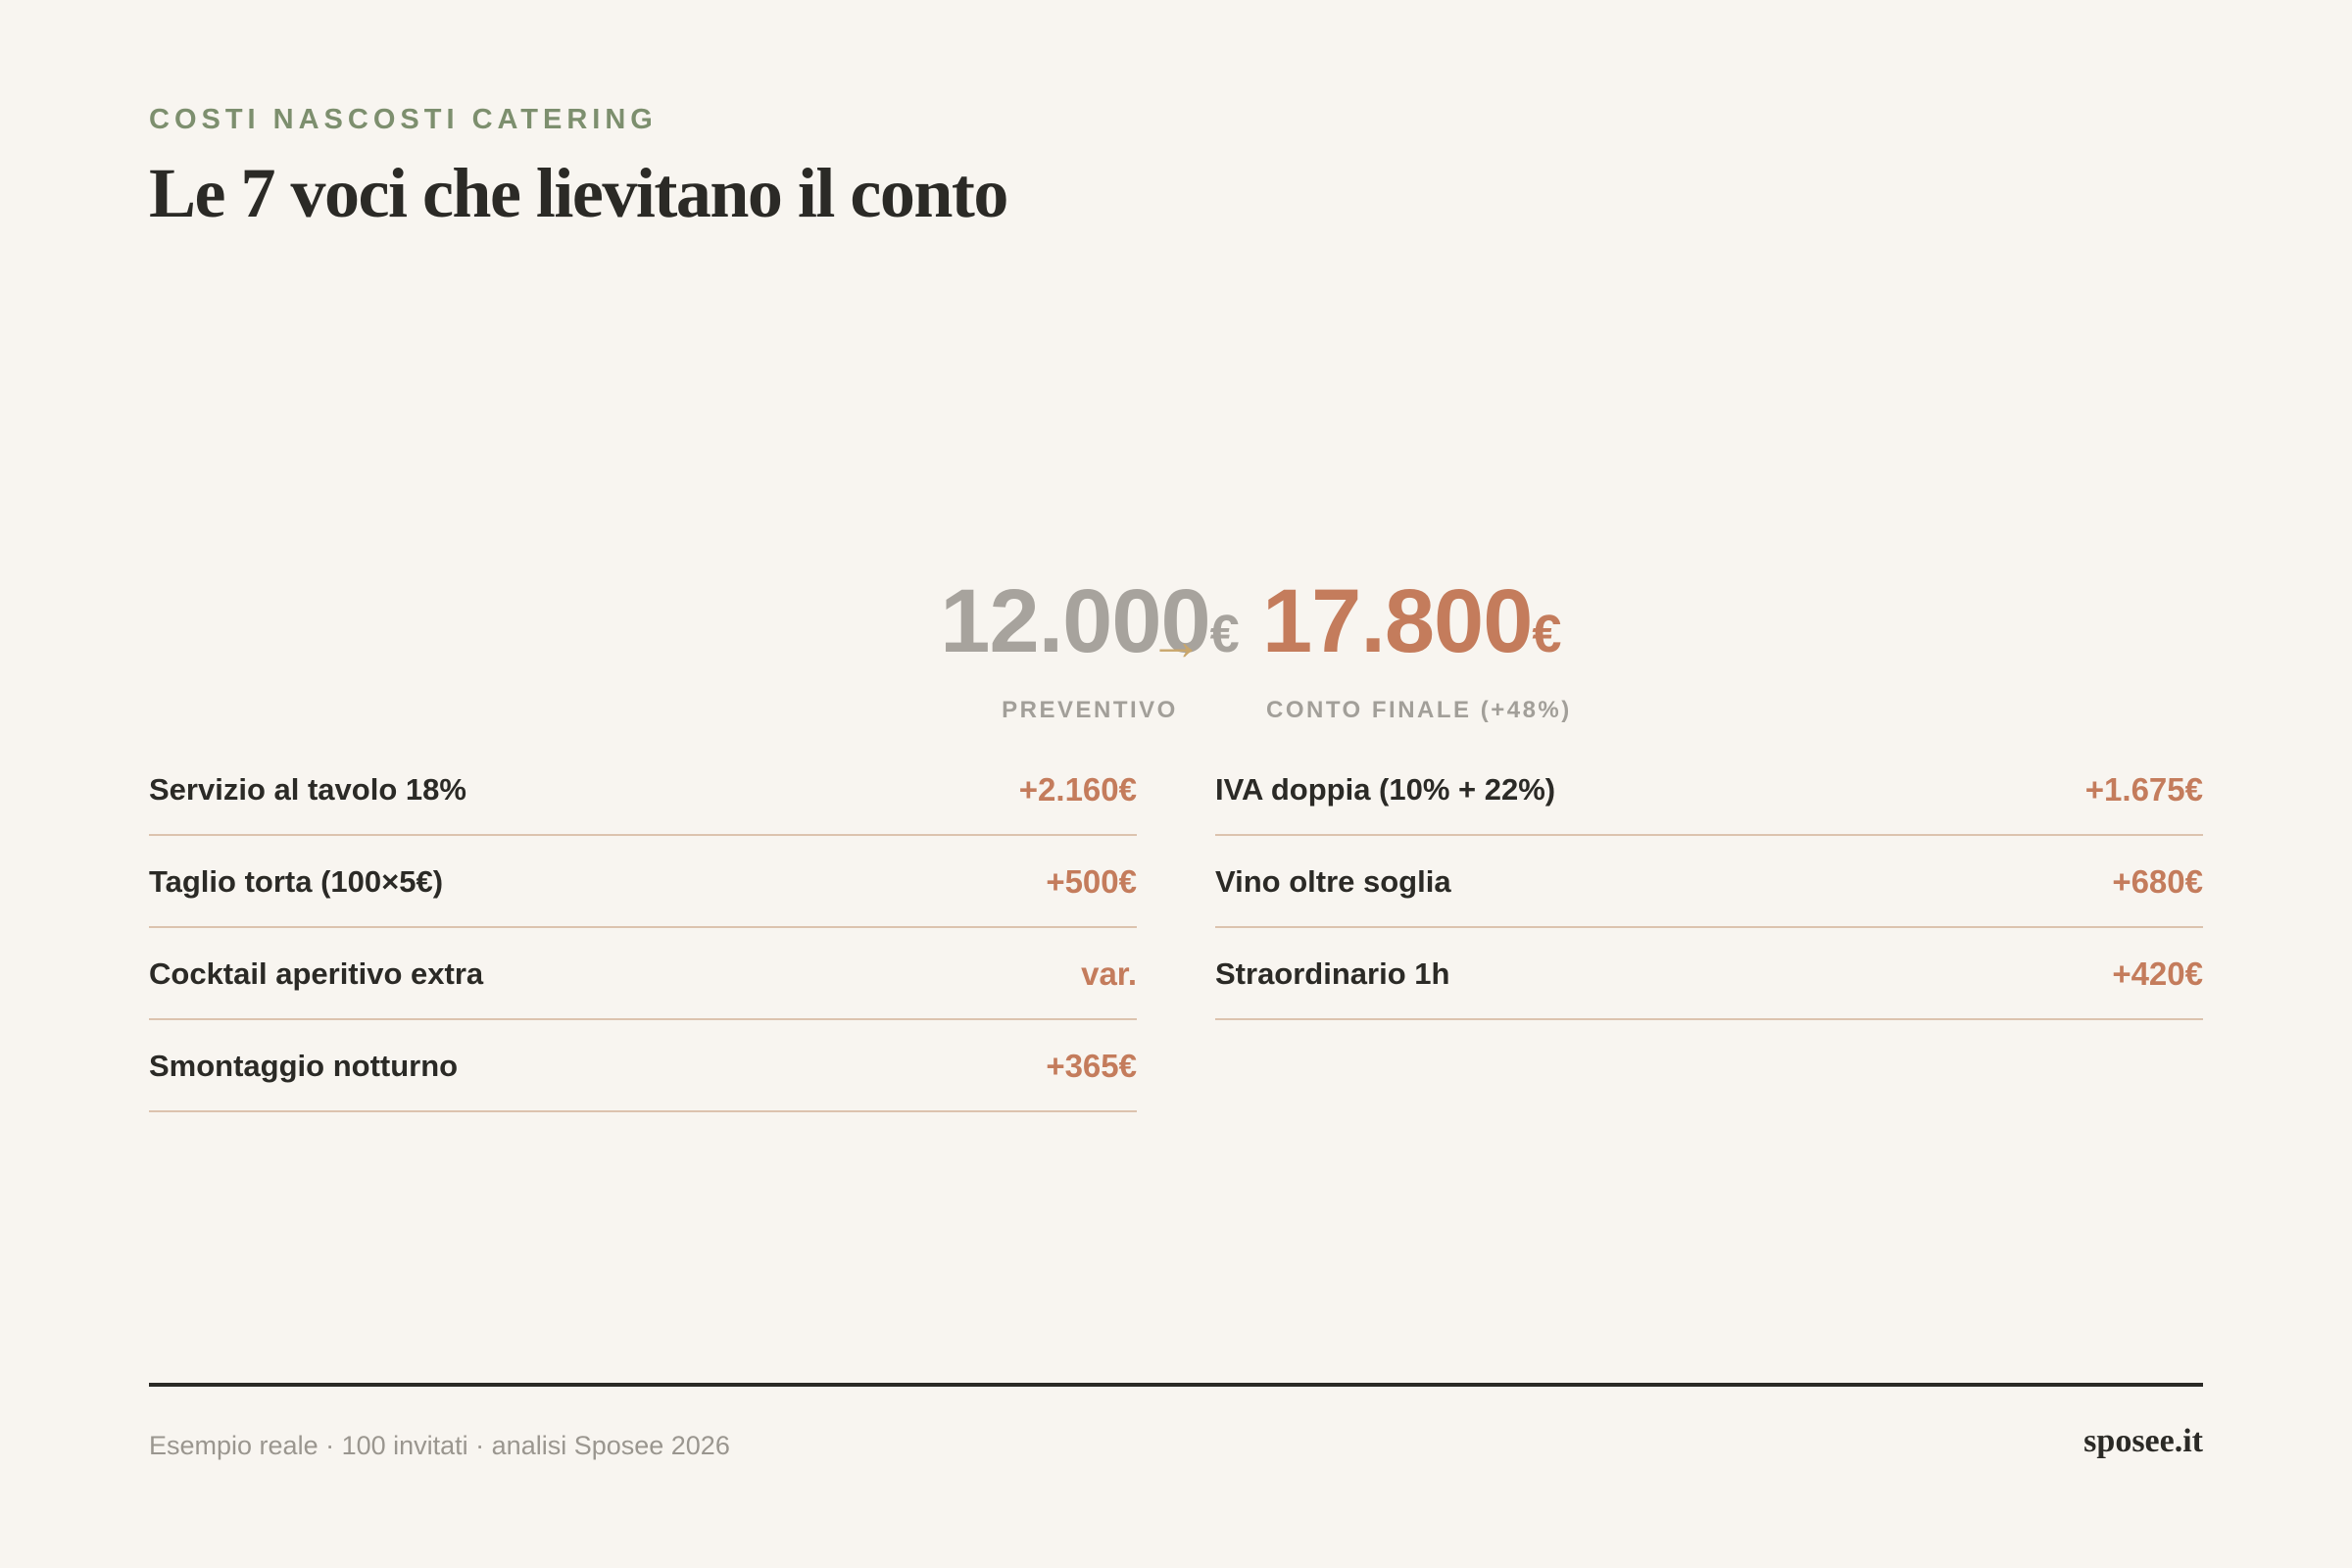  I want to click on page-title: Le 7 voci che lievitano il conto, so click(578, 193).